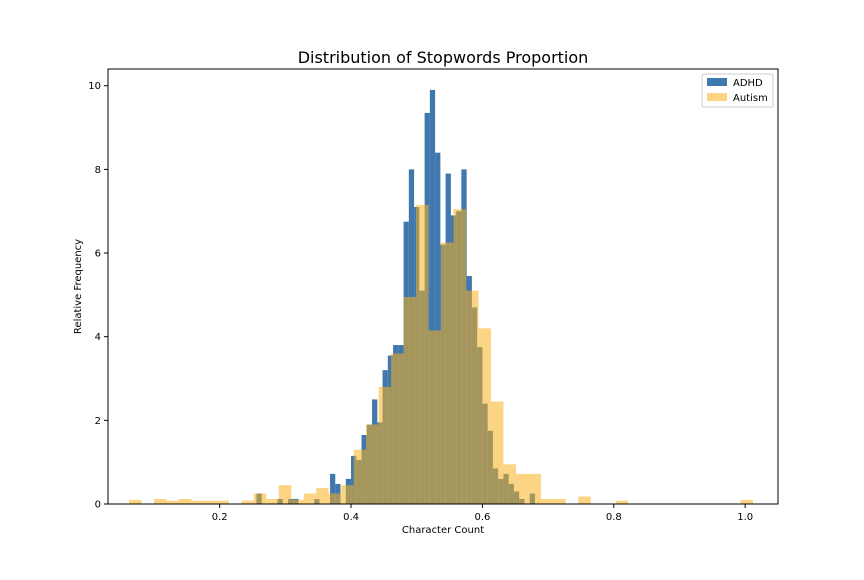 This screenshot has width=864, height=580. Describe the element at coordinates (482, 517) in the screenshot. I see `x-tick-label: 0.6` at that location.